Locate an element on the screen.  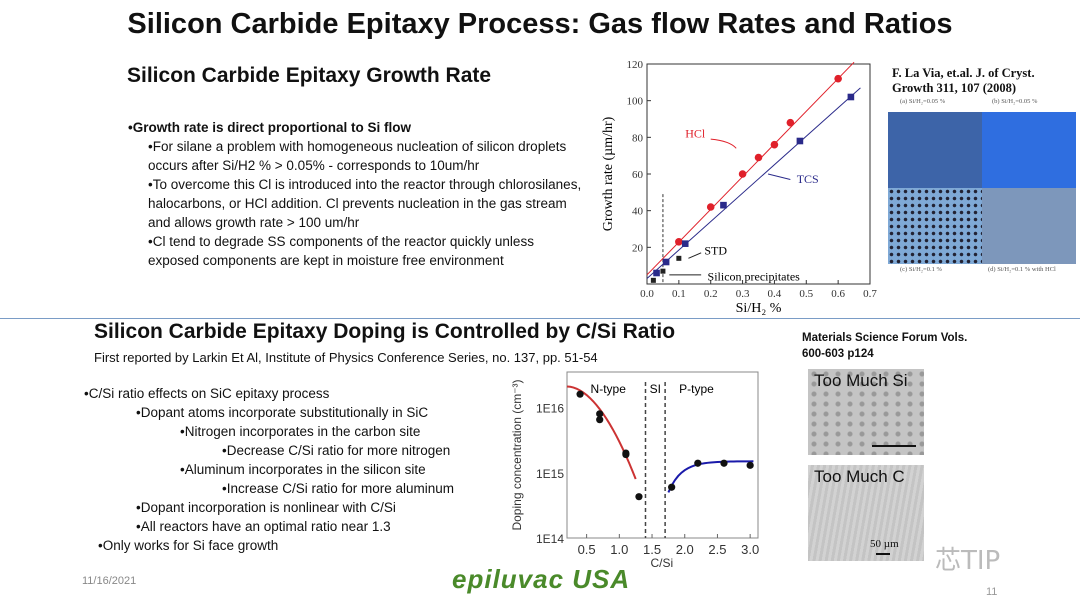
series-label-tcs: TCS is located at coordinates (808, 179).